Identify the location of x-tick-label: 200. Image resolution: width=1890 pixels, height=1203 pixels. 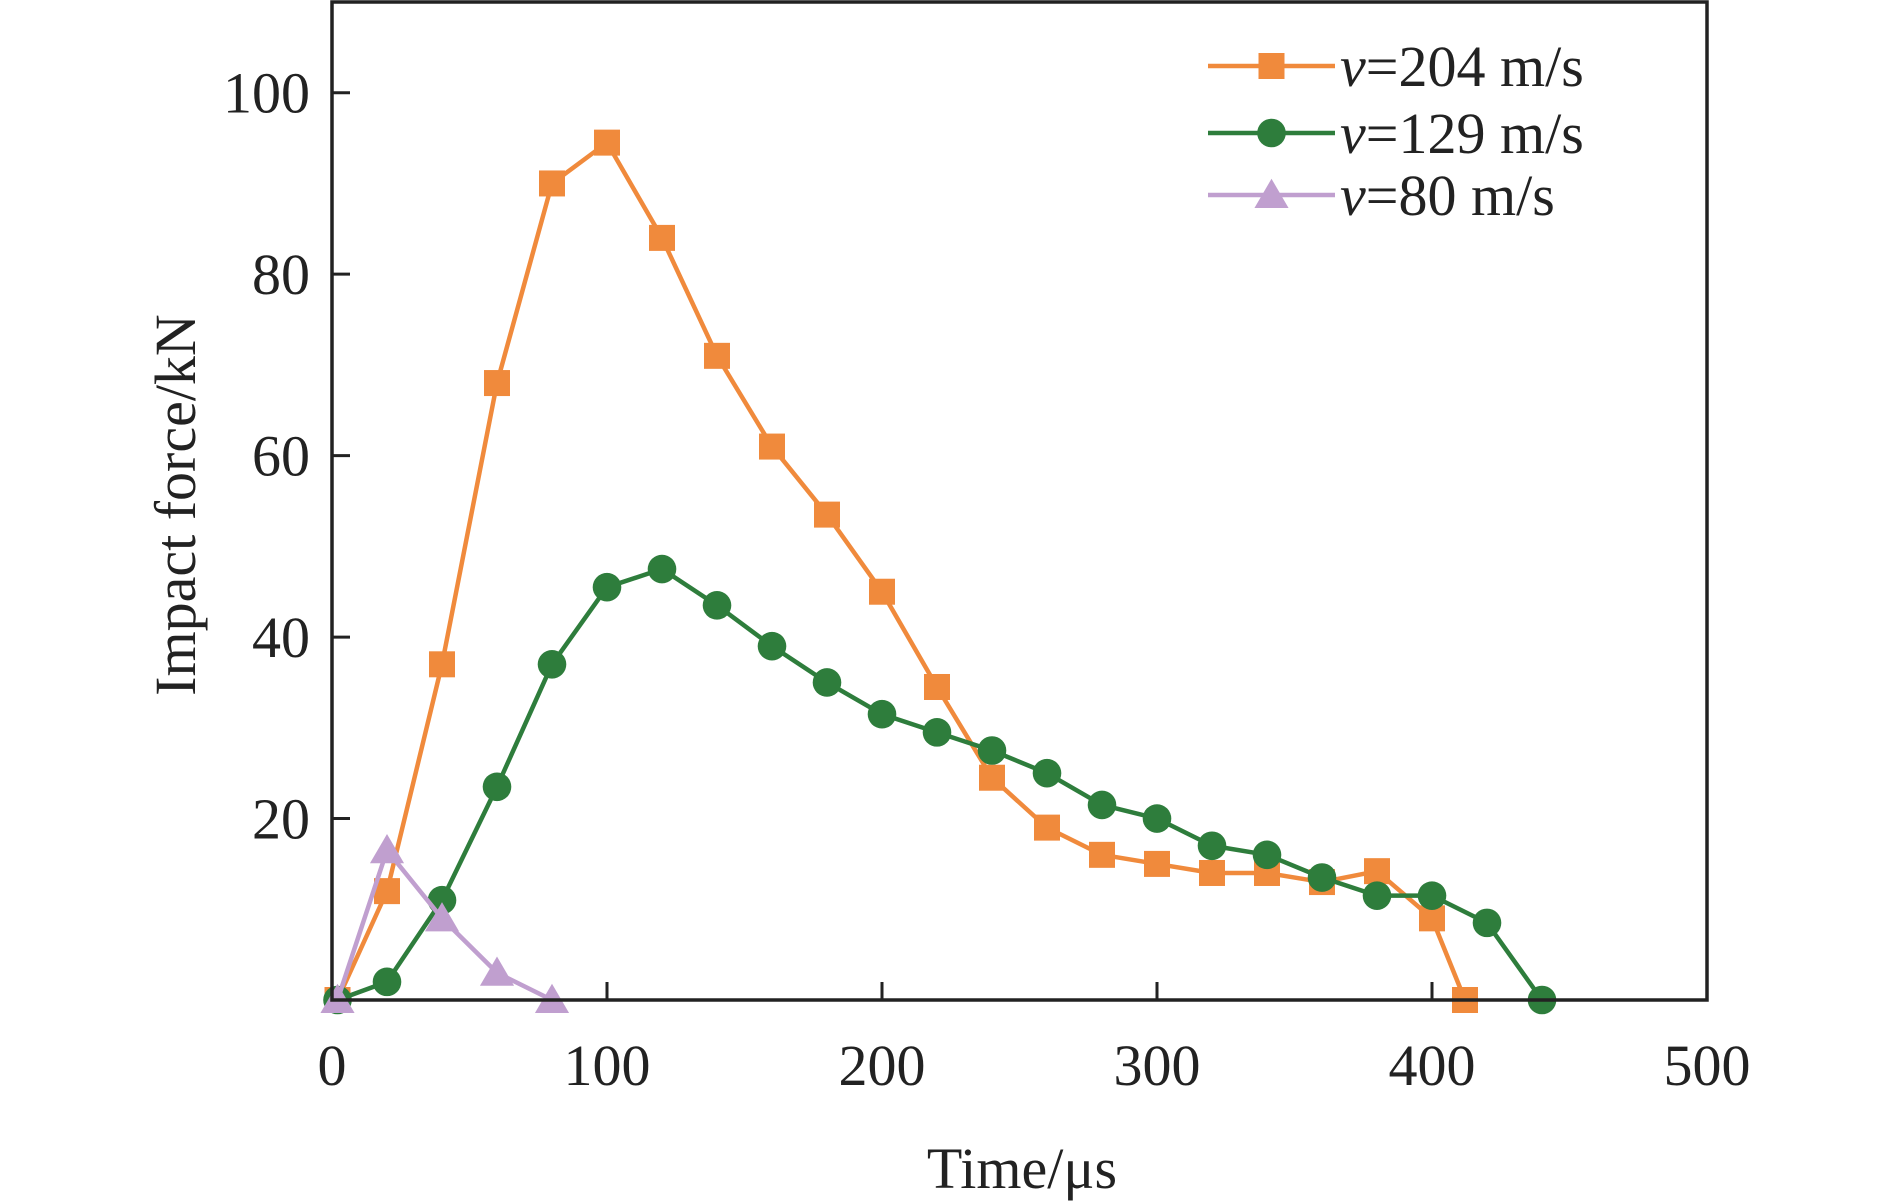
(882, 1065).